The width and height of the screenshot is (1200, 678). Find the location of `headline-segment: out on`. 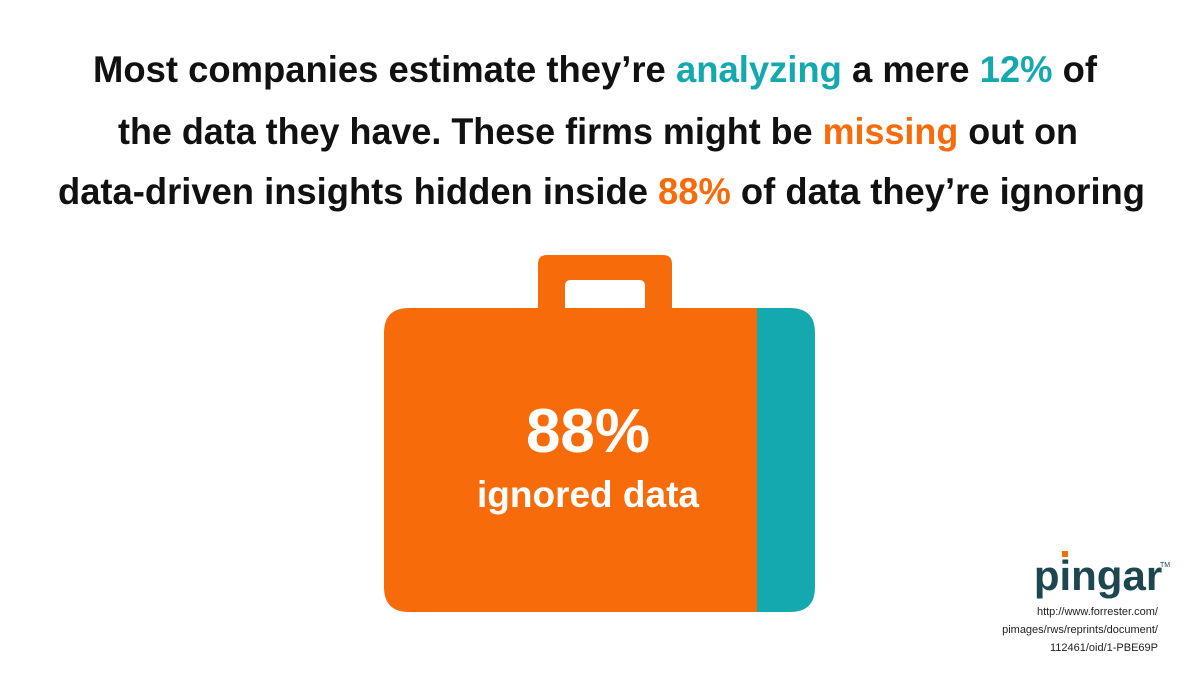

headline-segment: out on is located at coordinates (1018, 131).